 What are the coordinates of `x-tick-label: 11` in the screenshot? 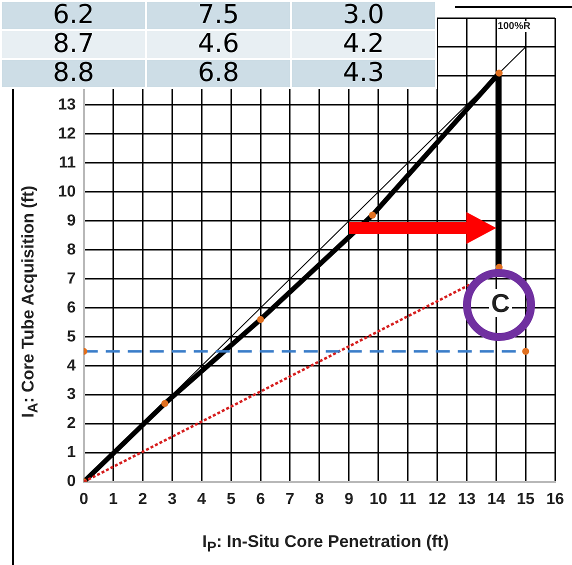 It's located at (407, 499).